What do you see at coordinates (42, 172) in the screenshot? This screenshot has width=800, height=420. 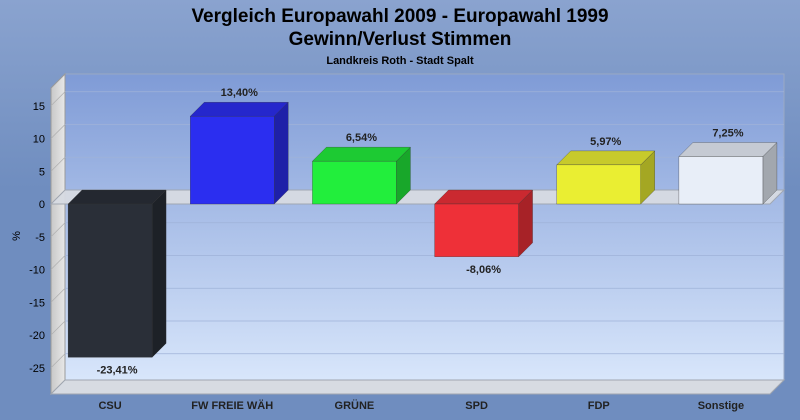 I see `y-tick-label: 5` at bounding box center [42, 172].